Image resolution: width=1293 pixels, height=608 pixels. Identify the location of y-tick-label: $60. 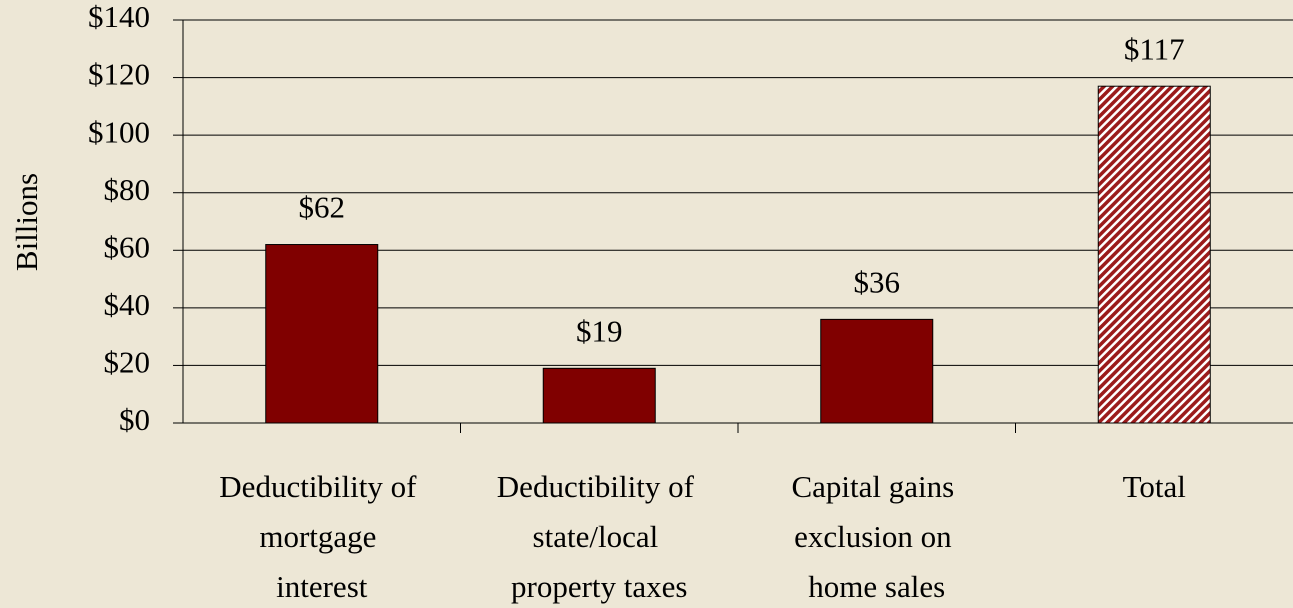
(127, 246).